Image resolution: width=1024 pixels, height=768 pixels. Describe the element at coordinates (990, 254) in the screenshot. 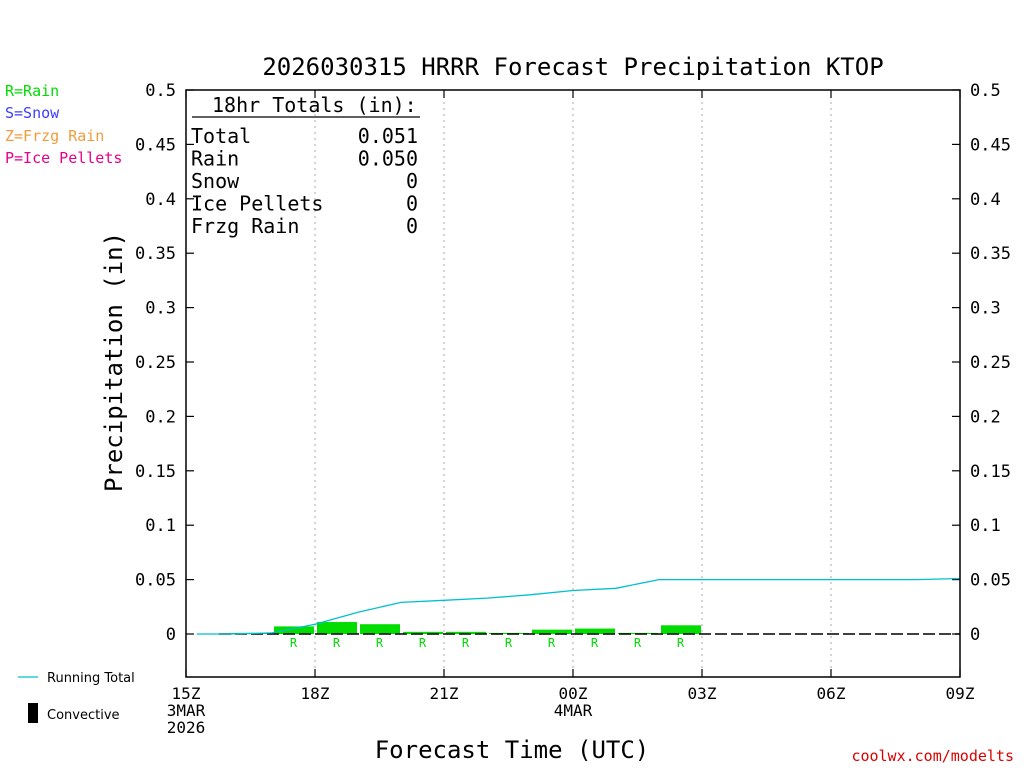

I see `y-tick-label-right: 0.35` at that location.